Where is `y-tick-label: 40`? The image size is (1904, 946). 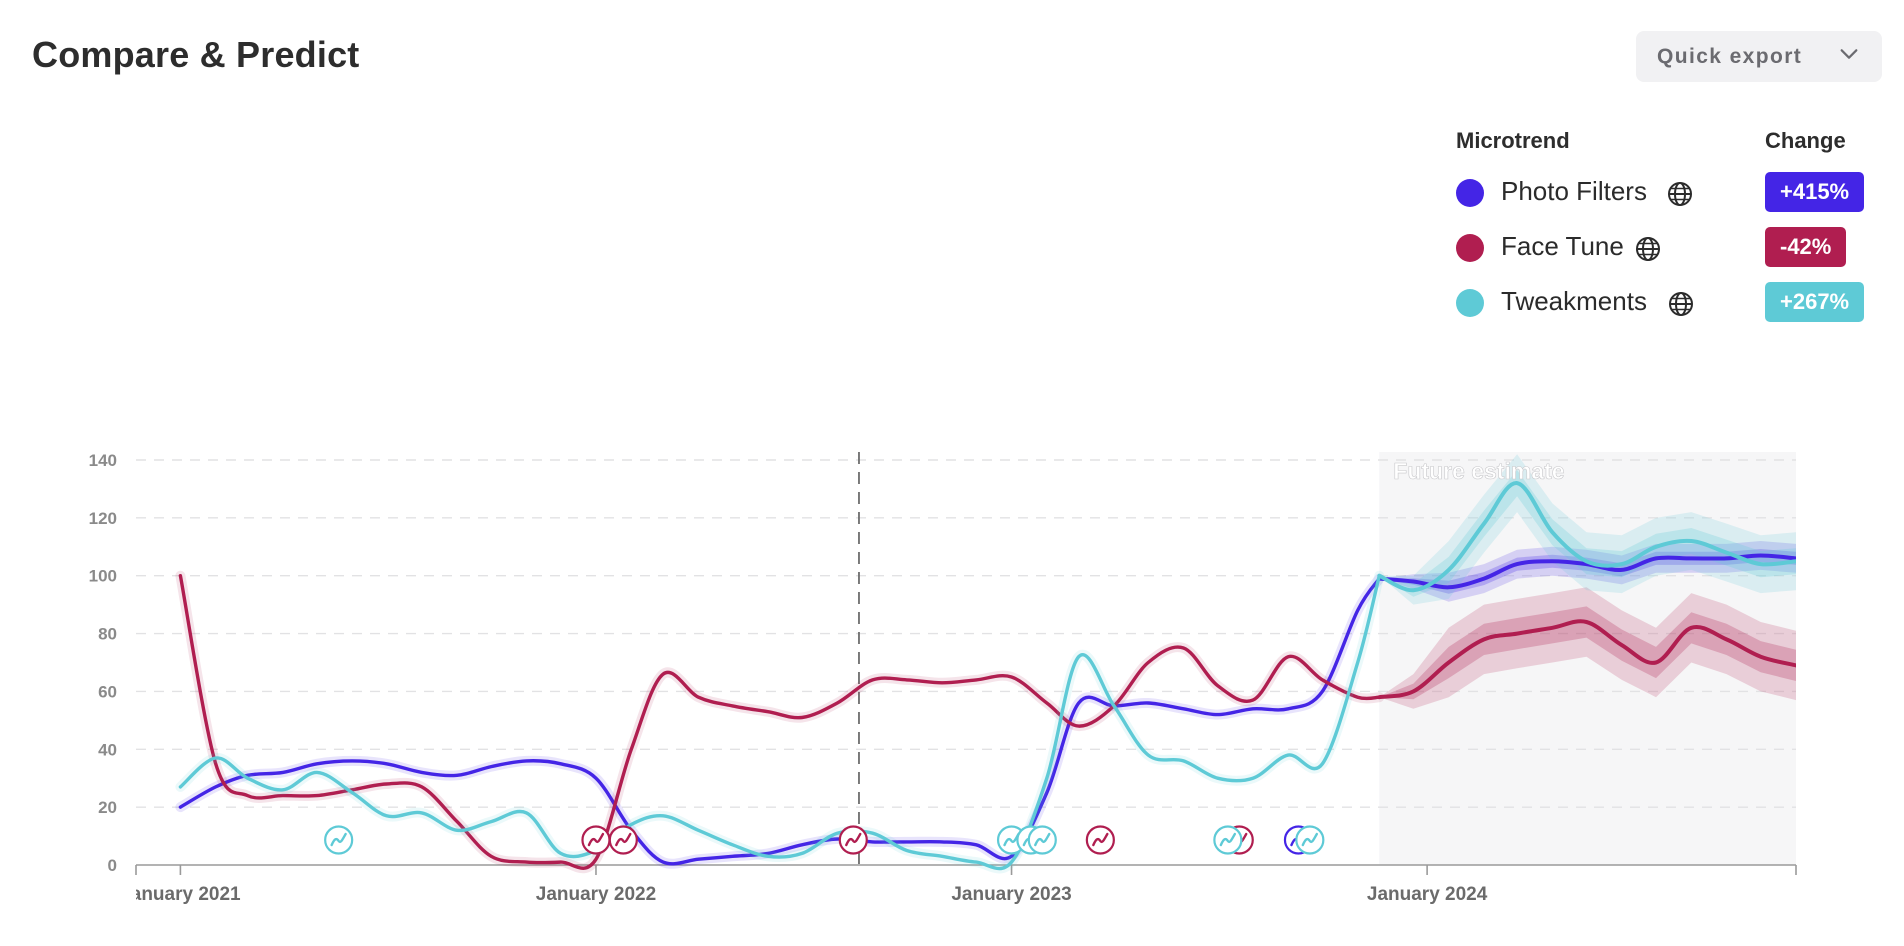 y-tick-label: 40 is located at coordinates (107, 749).